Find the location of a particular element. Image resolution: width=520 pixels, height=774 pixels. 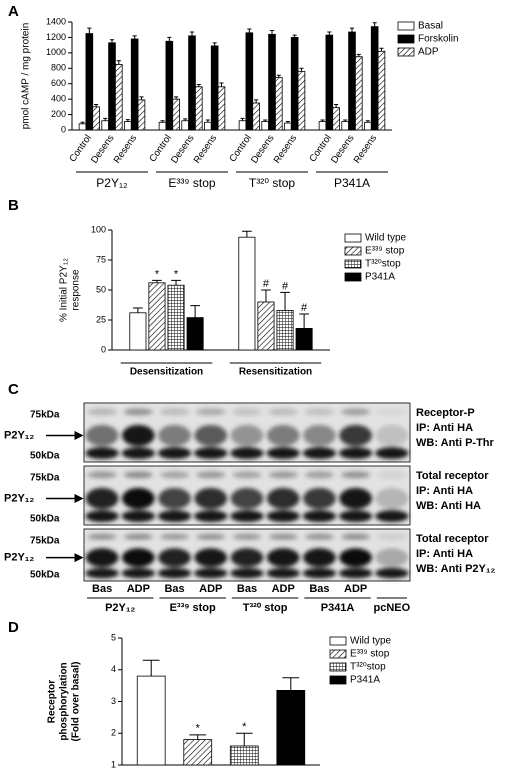

y-tick-label: 400 is located at coordinates (58, 99).